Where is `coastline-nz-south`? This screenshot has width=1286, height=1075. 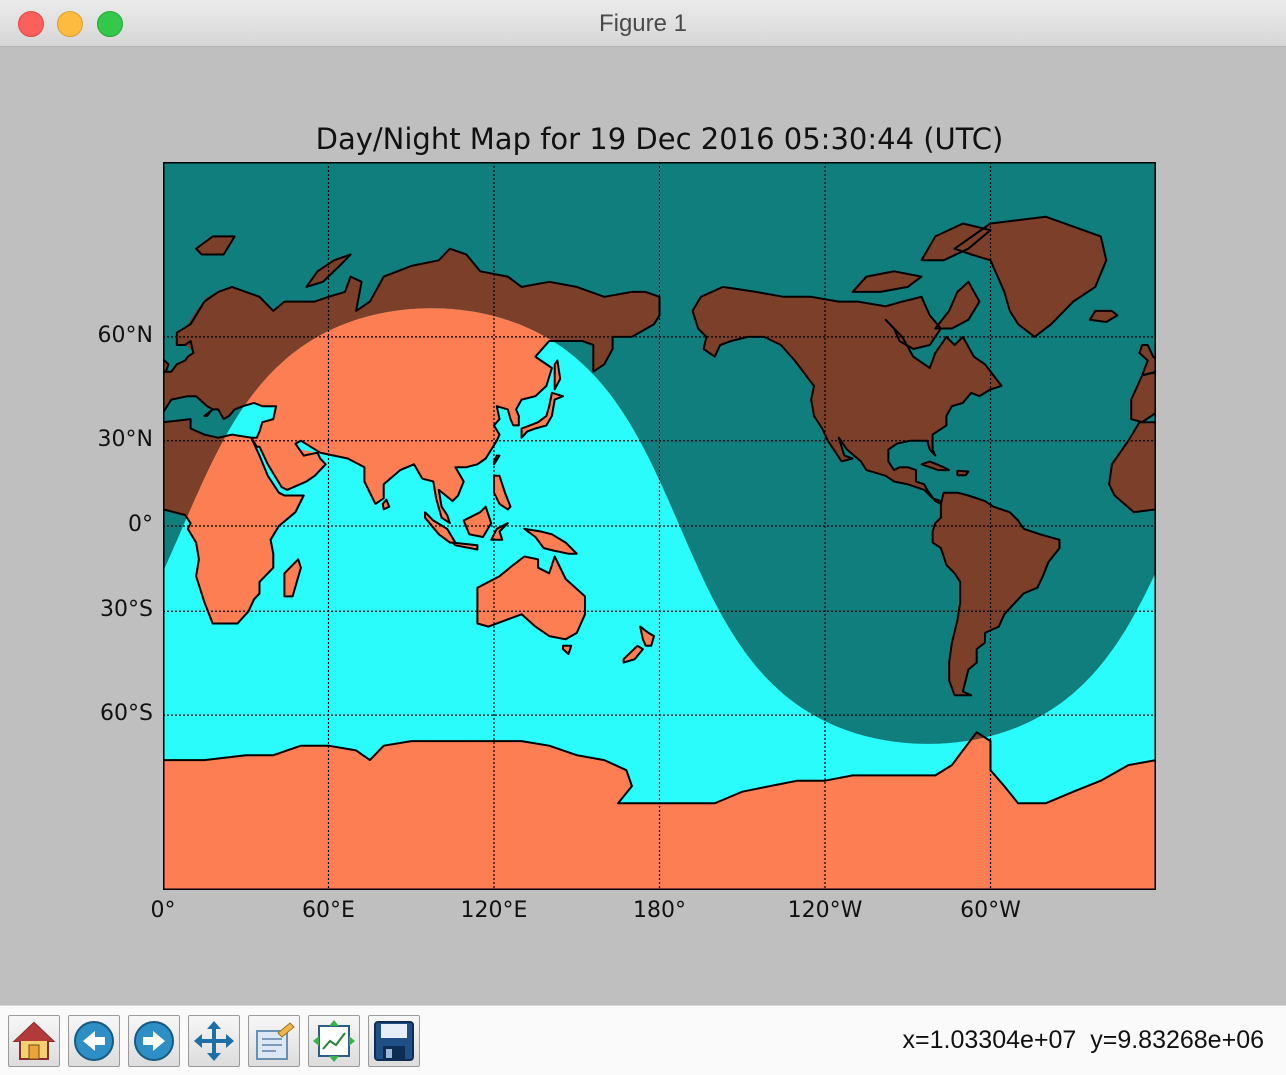
coastline-nz-south is located at coordinates (633, 654).